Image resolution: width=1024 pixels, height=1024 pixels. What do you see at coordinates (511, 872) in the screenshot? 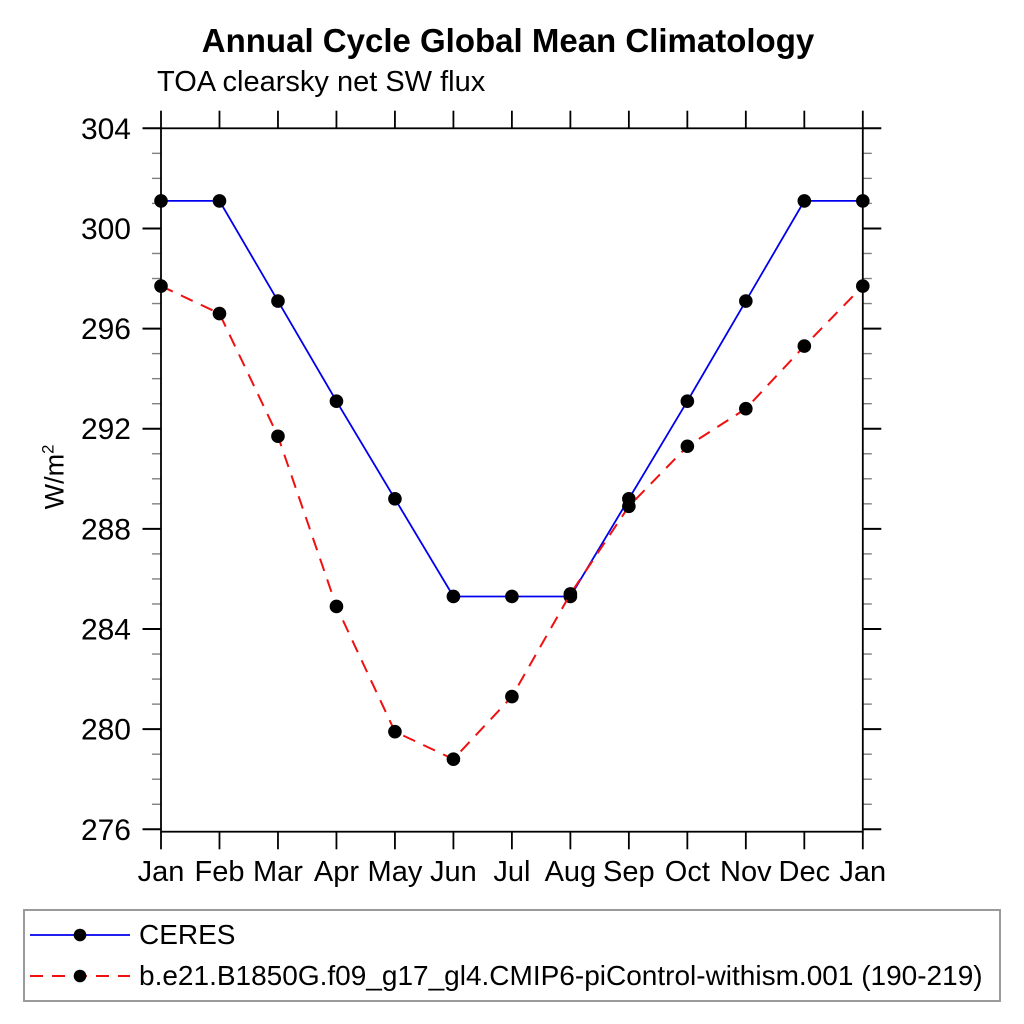
I see `x-tick-label: Jul` at bounding box center [511, 872].